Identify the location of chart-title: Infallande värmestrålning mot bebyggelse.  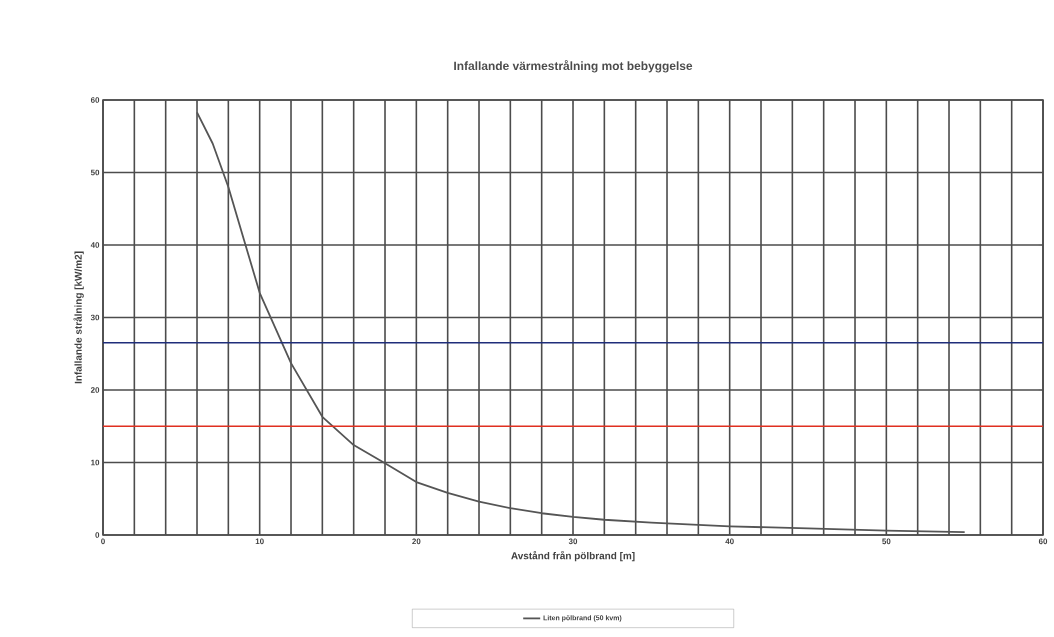
(573, 66).